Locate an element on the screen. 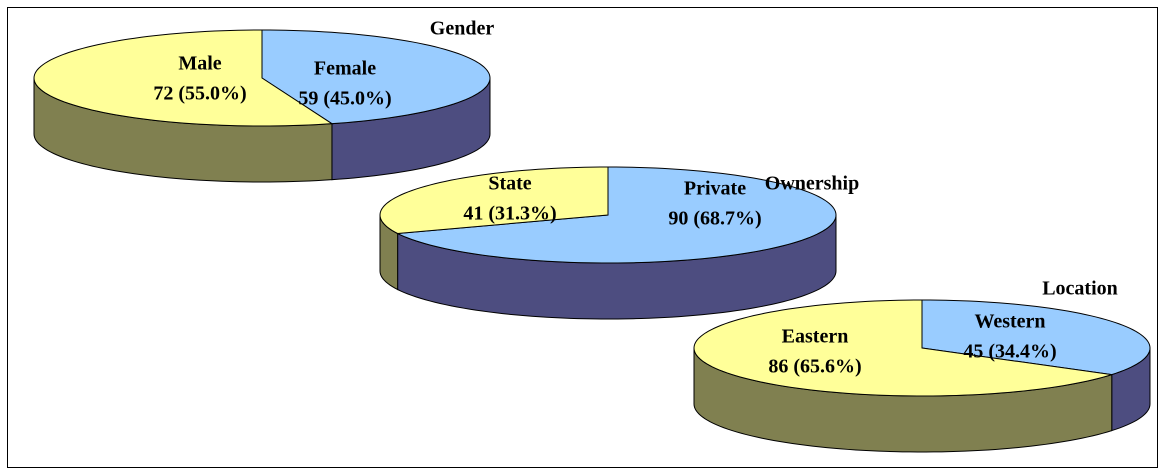  chart-title: Location is located at coordinates (1080, 289).